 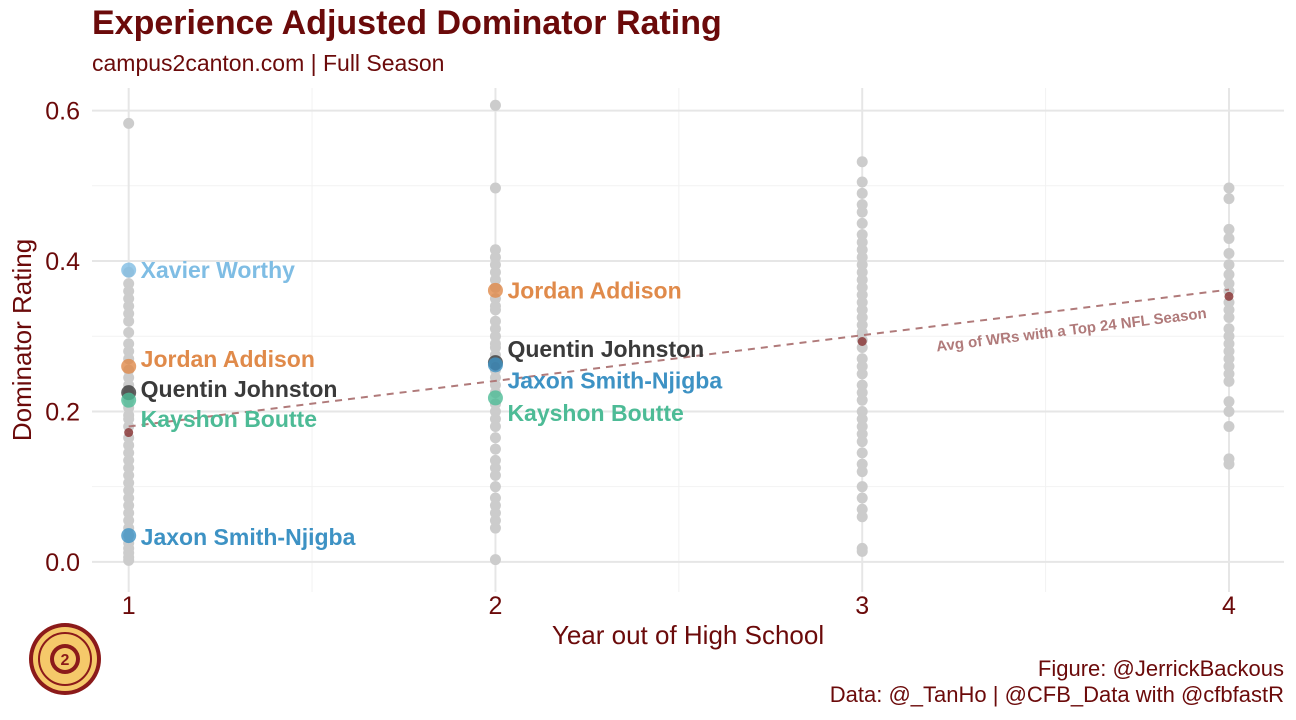 I want to click on label-jordan-addison-year-1: Jordan Addison, so click(x=228, y=359).